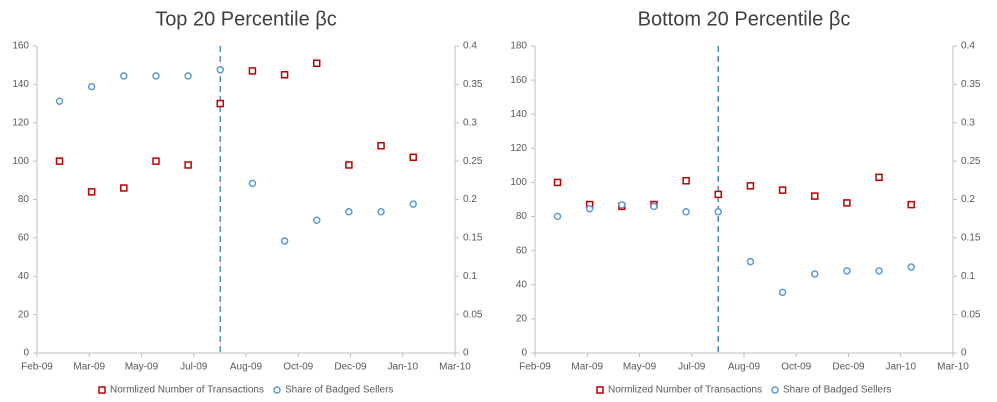 Image resolution: width=997 pixels, height=402 pixels. I want to click on x-tick-label: Mar-09, so click(587, 367).